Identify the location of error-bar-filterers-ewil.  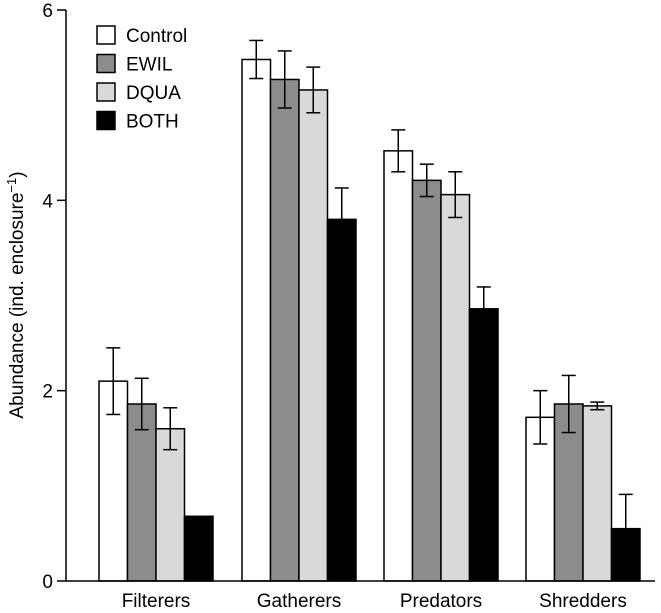
(141, 404).